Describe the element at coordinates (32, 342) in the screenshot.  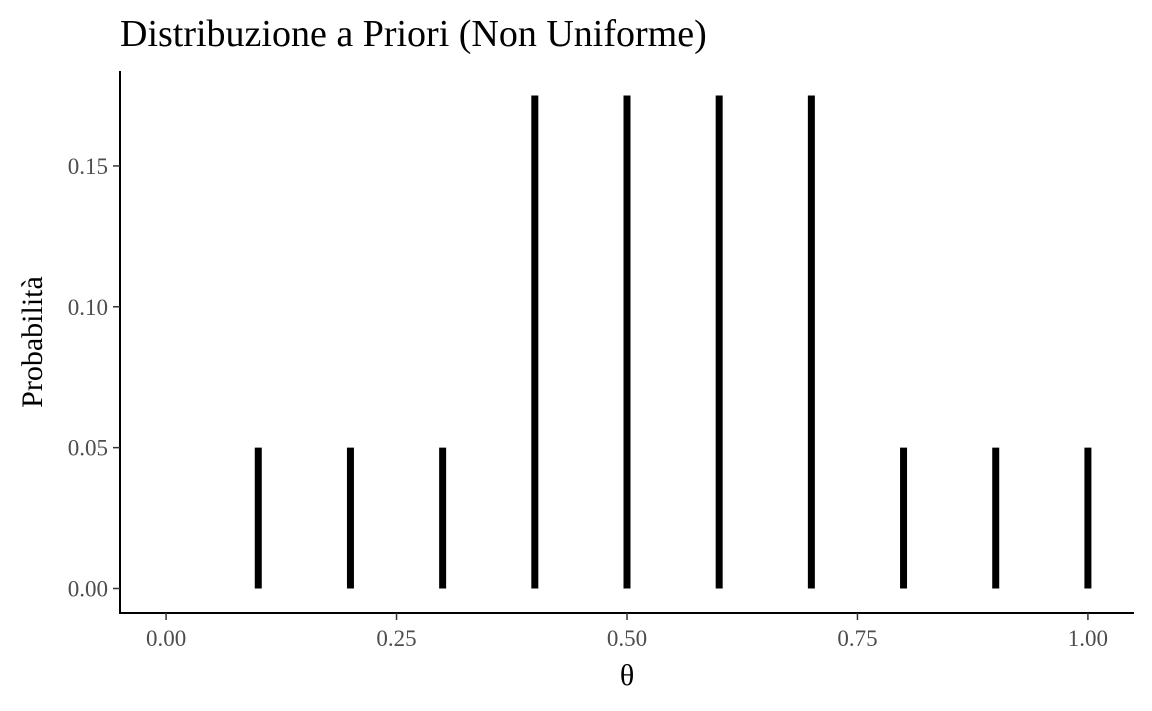
I see `y-axis-title: Probabilità` at that location.